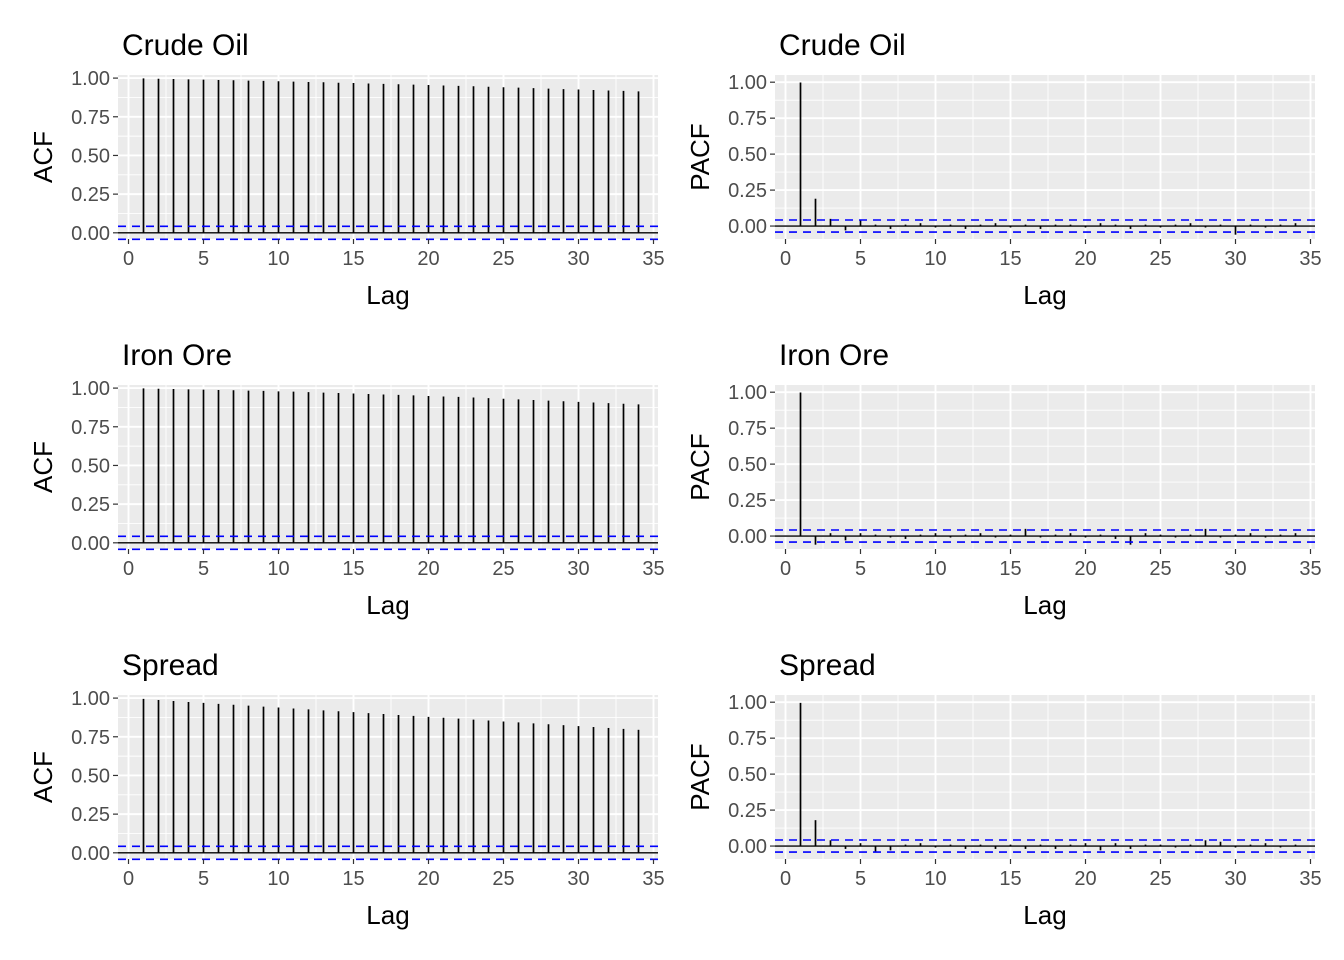  Describe the element at coordinates (170, 665) in the screenshot. I see `panel-title: Spread` at that location.